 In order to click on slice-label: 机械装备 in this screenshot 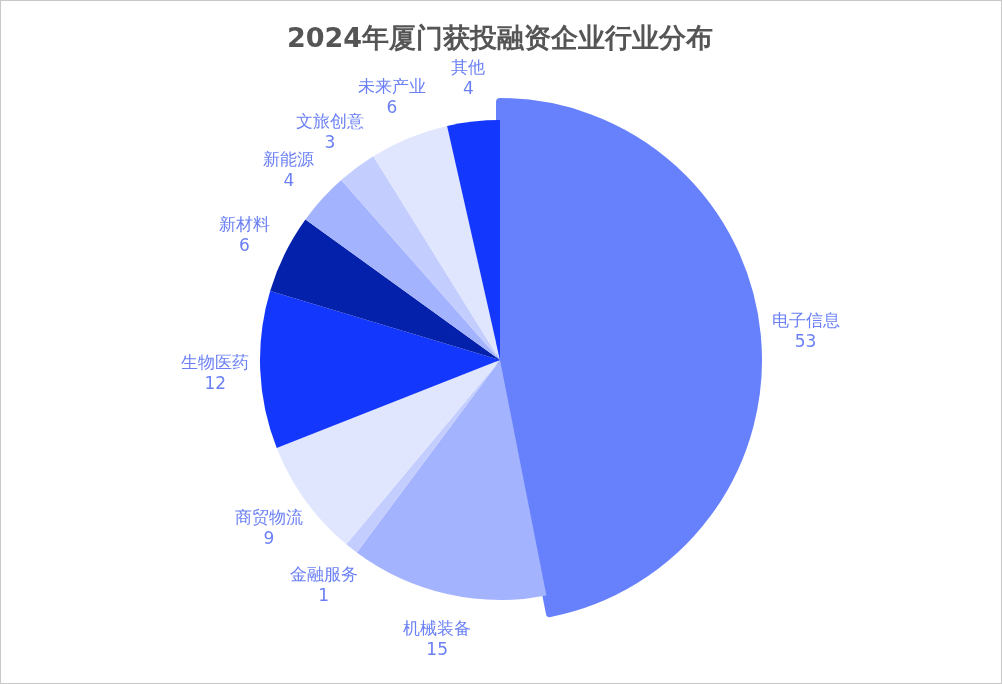, I will do `click(437, 627)`.